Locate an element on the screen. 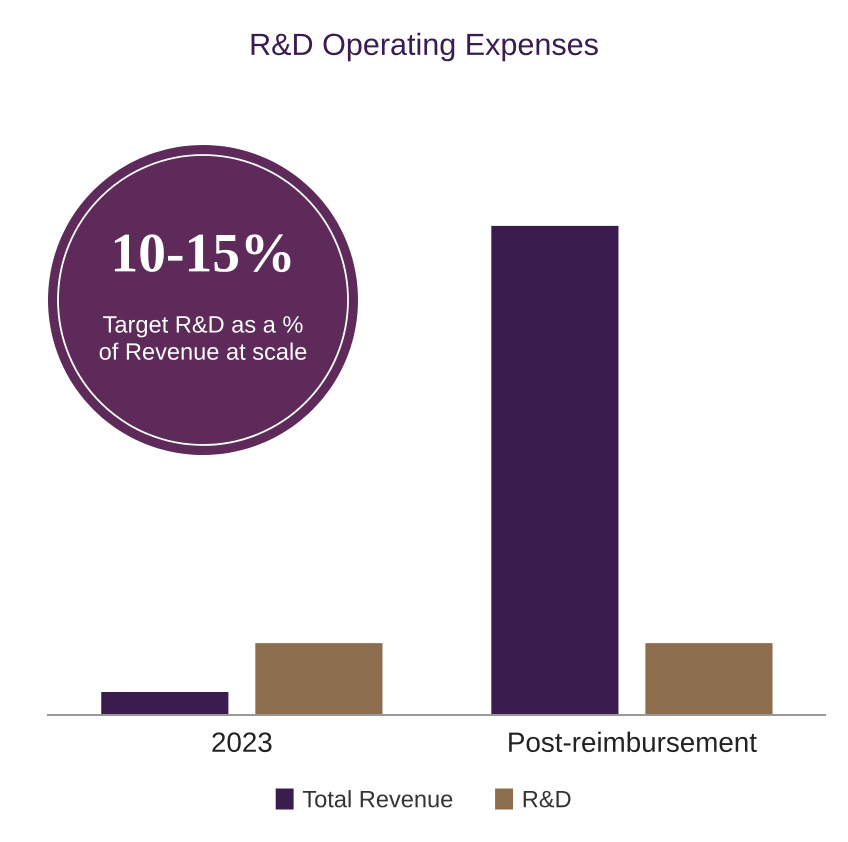 The width and height of the screenshot is (848, 842). legend-label: R&D is located at coordinates (547, 799).